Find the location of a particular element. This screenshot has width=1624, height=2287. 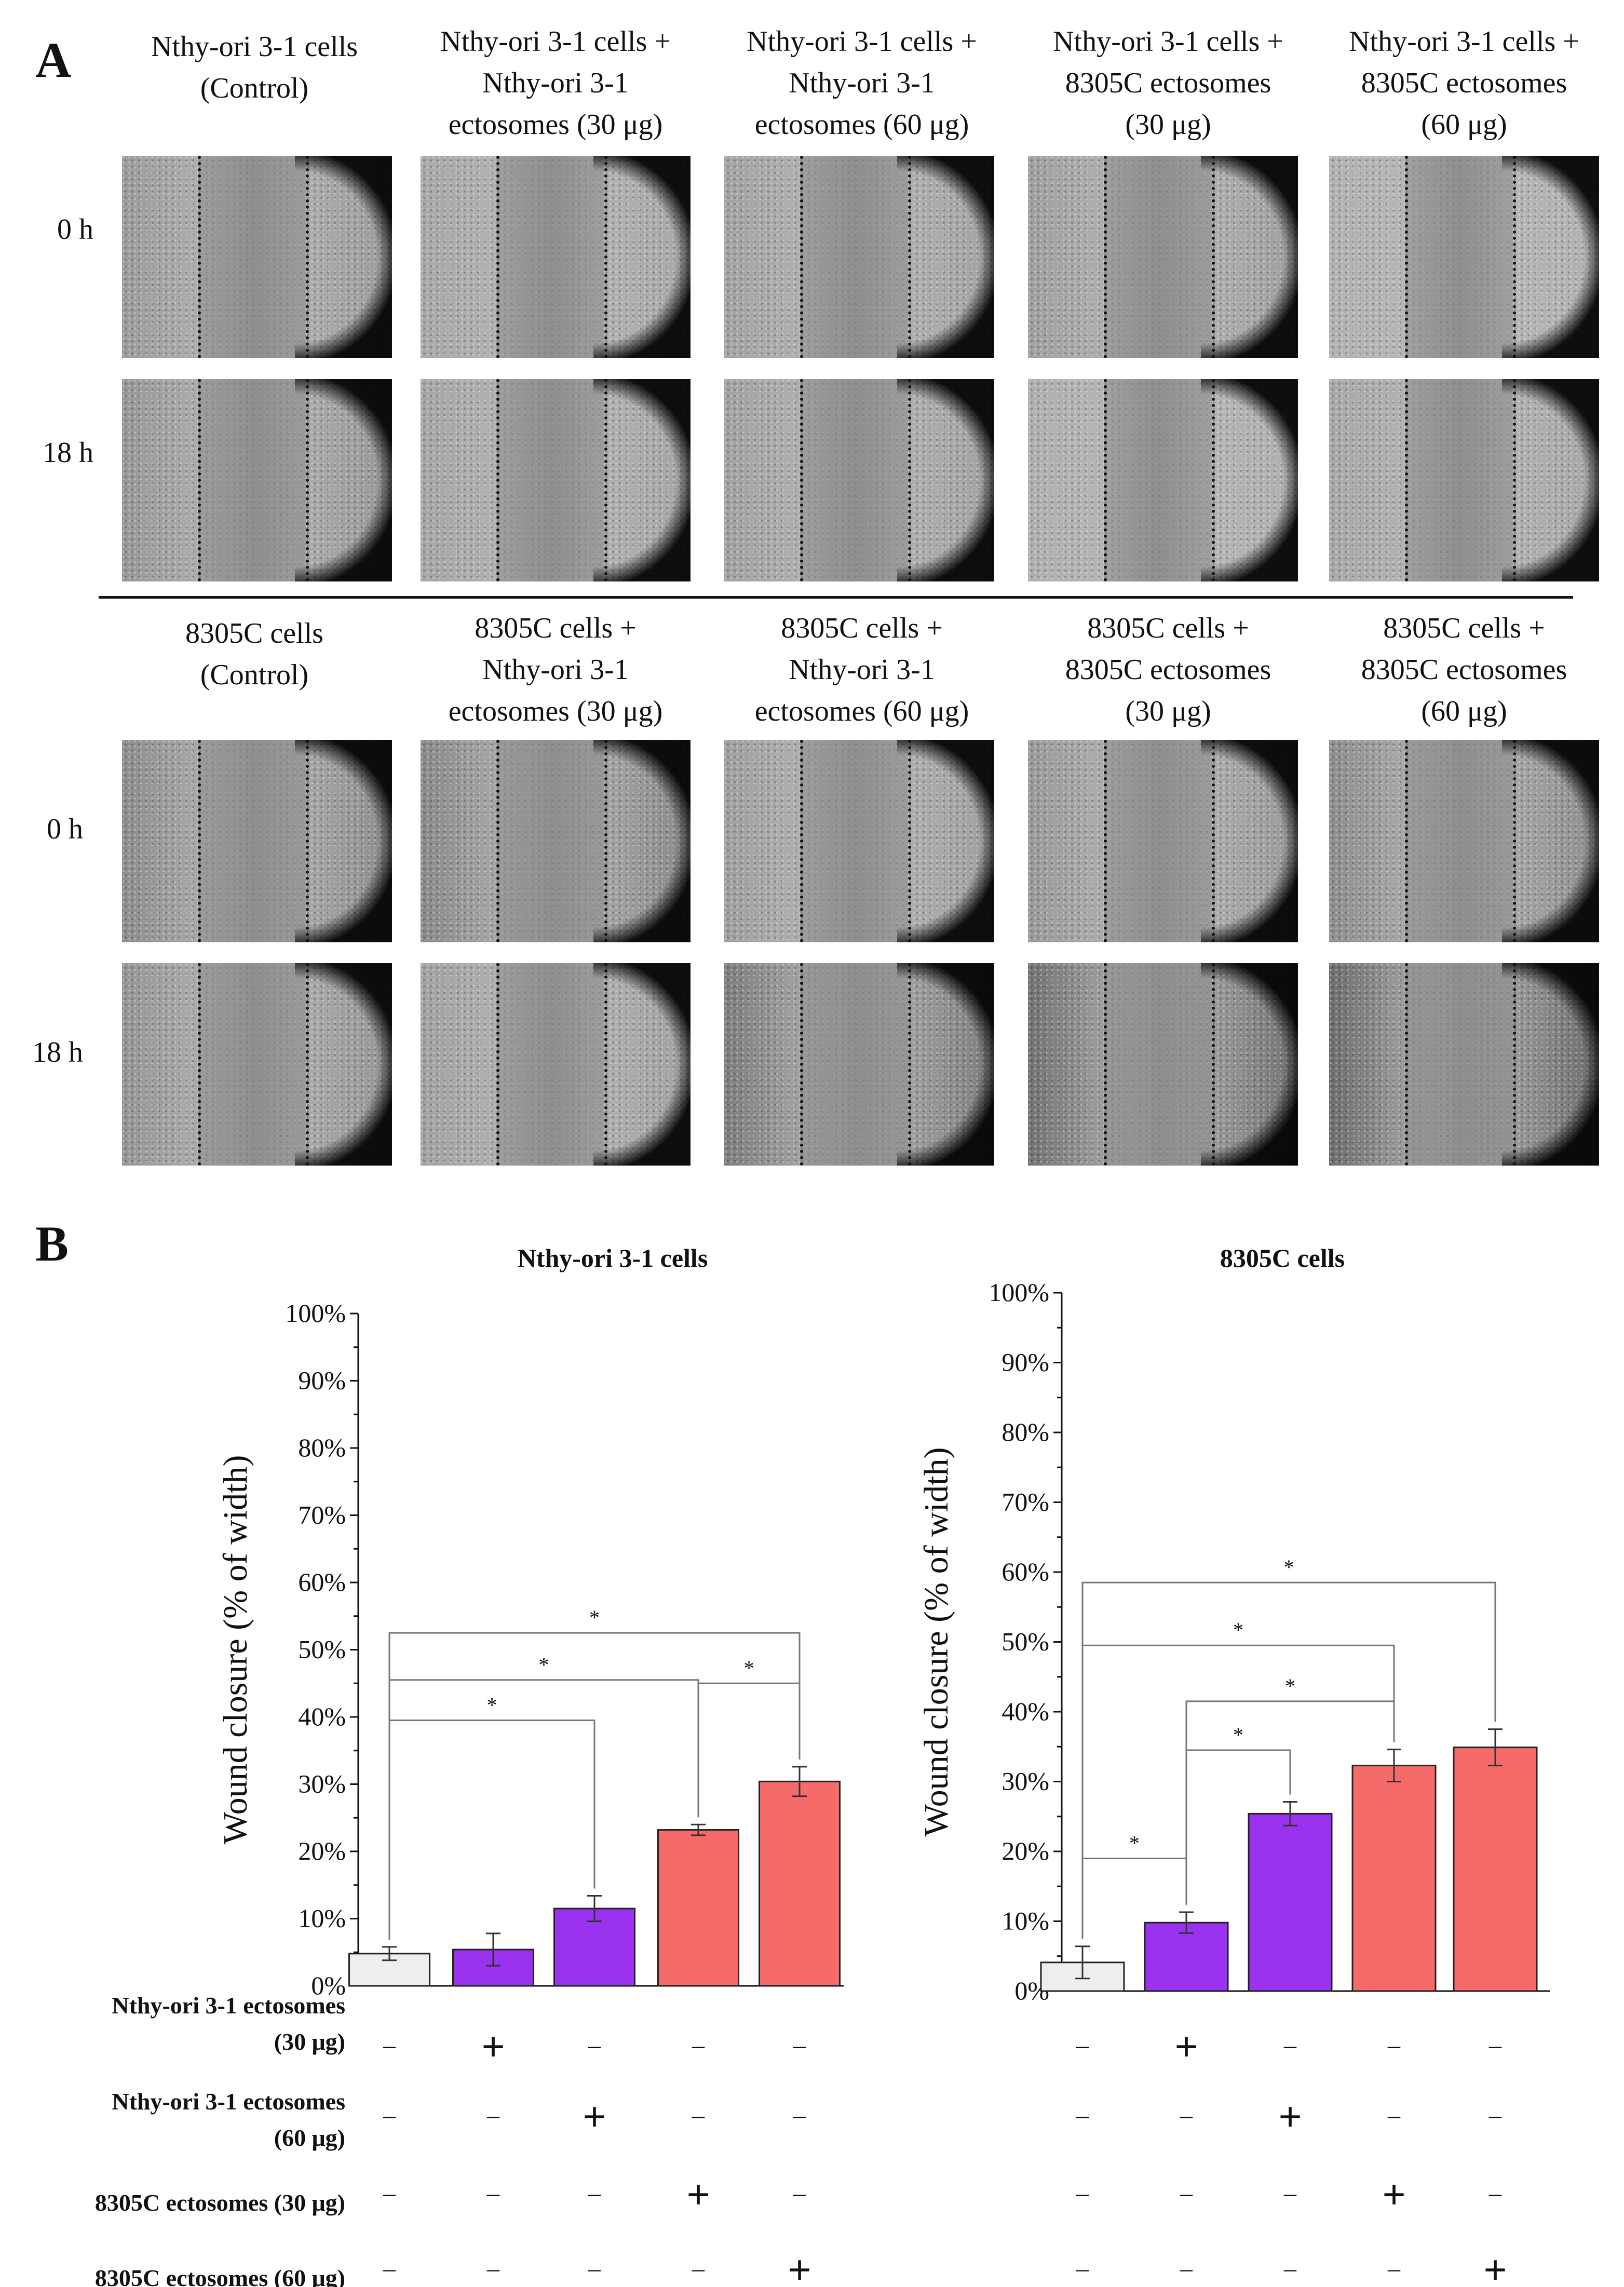

micrograph-tile-r1-c0 is located at coordinates (257, 480).